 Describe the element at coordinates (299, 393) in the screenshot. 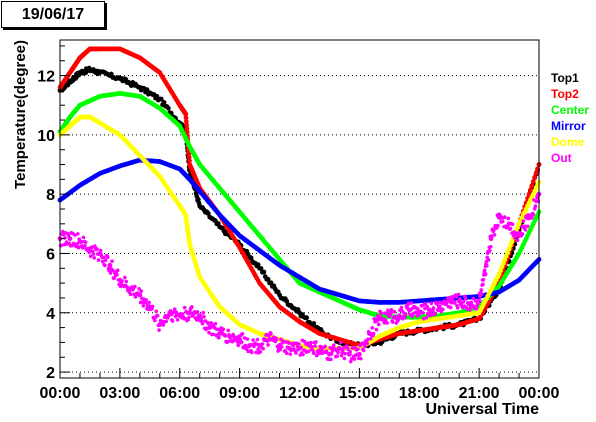

I see `x-tick-label: 12:00` at that location.